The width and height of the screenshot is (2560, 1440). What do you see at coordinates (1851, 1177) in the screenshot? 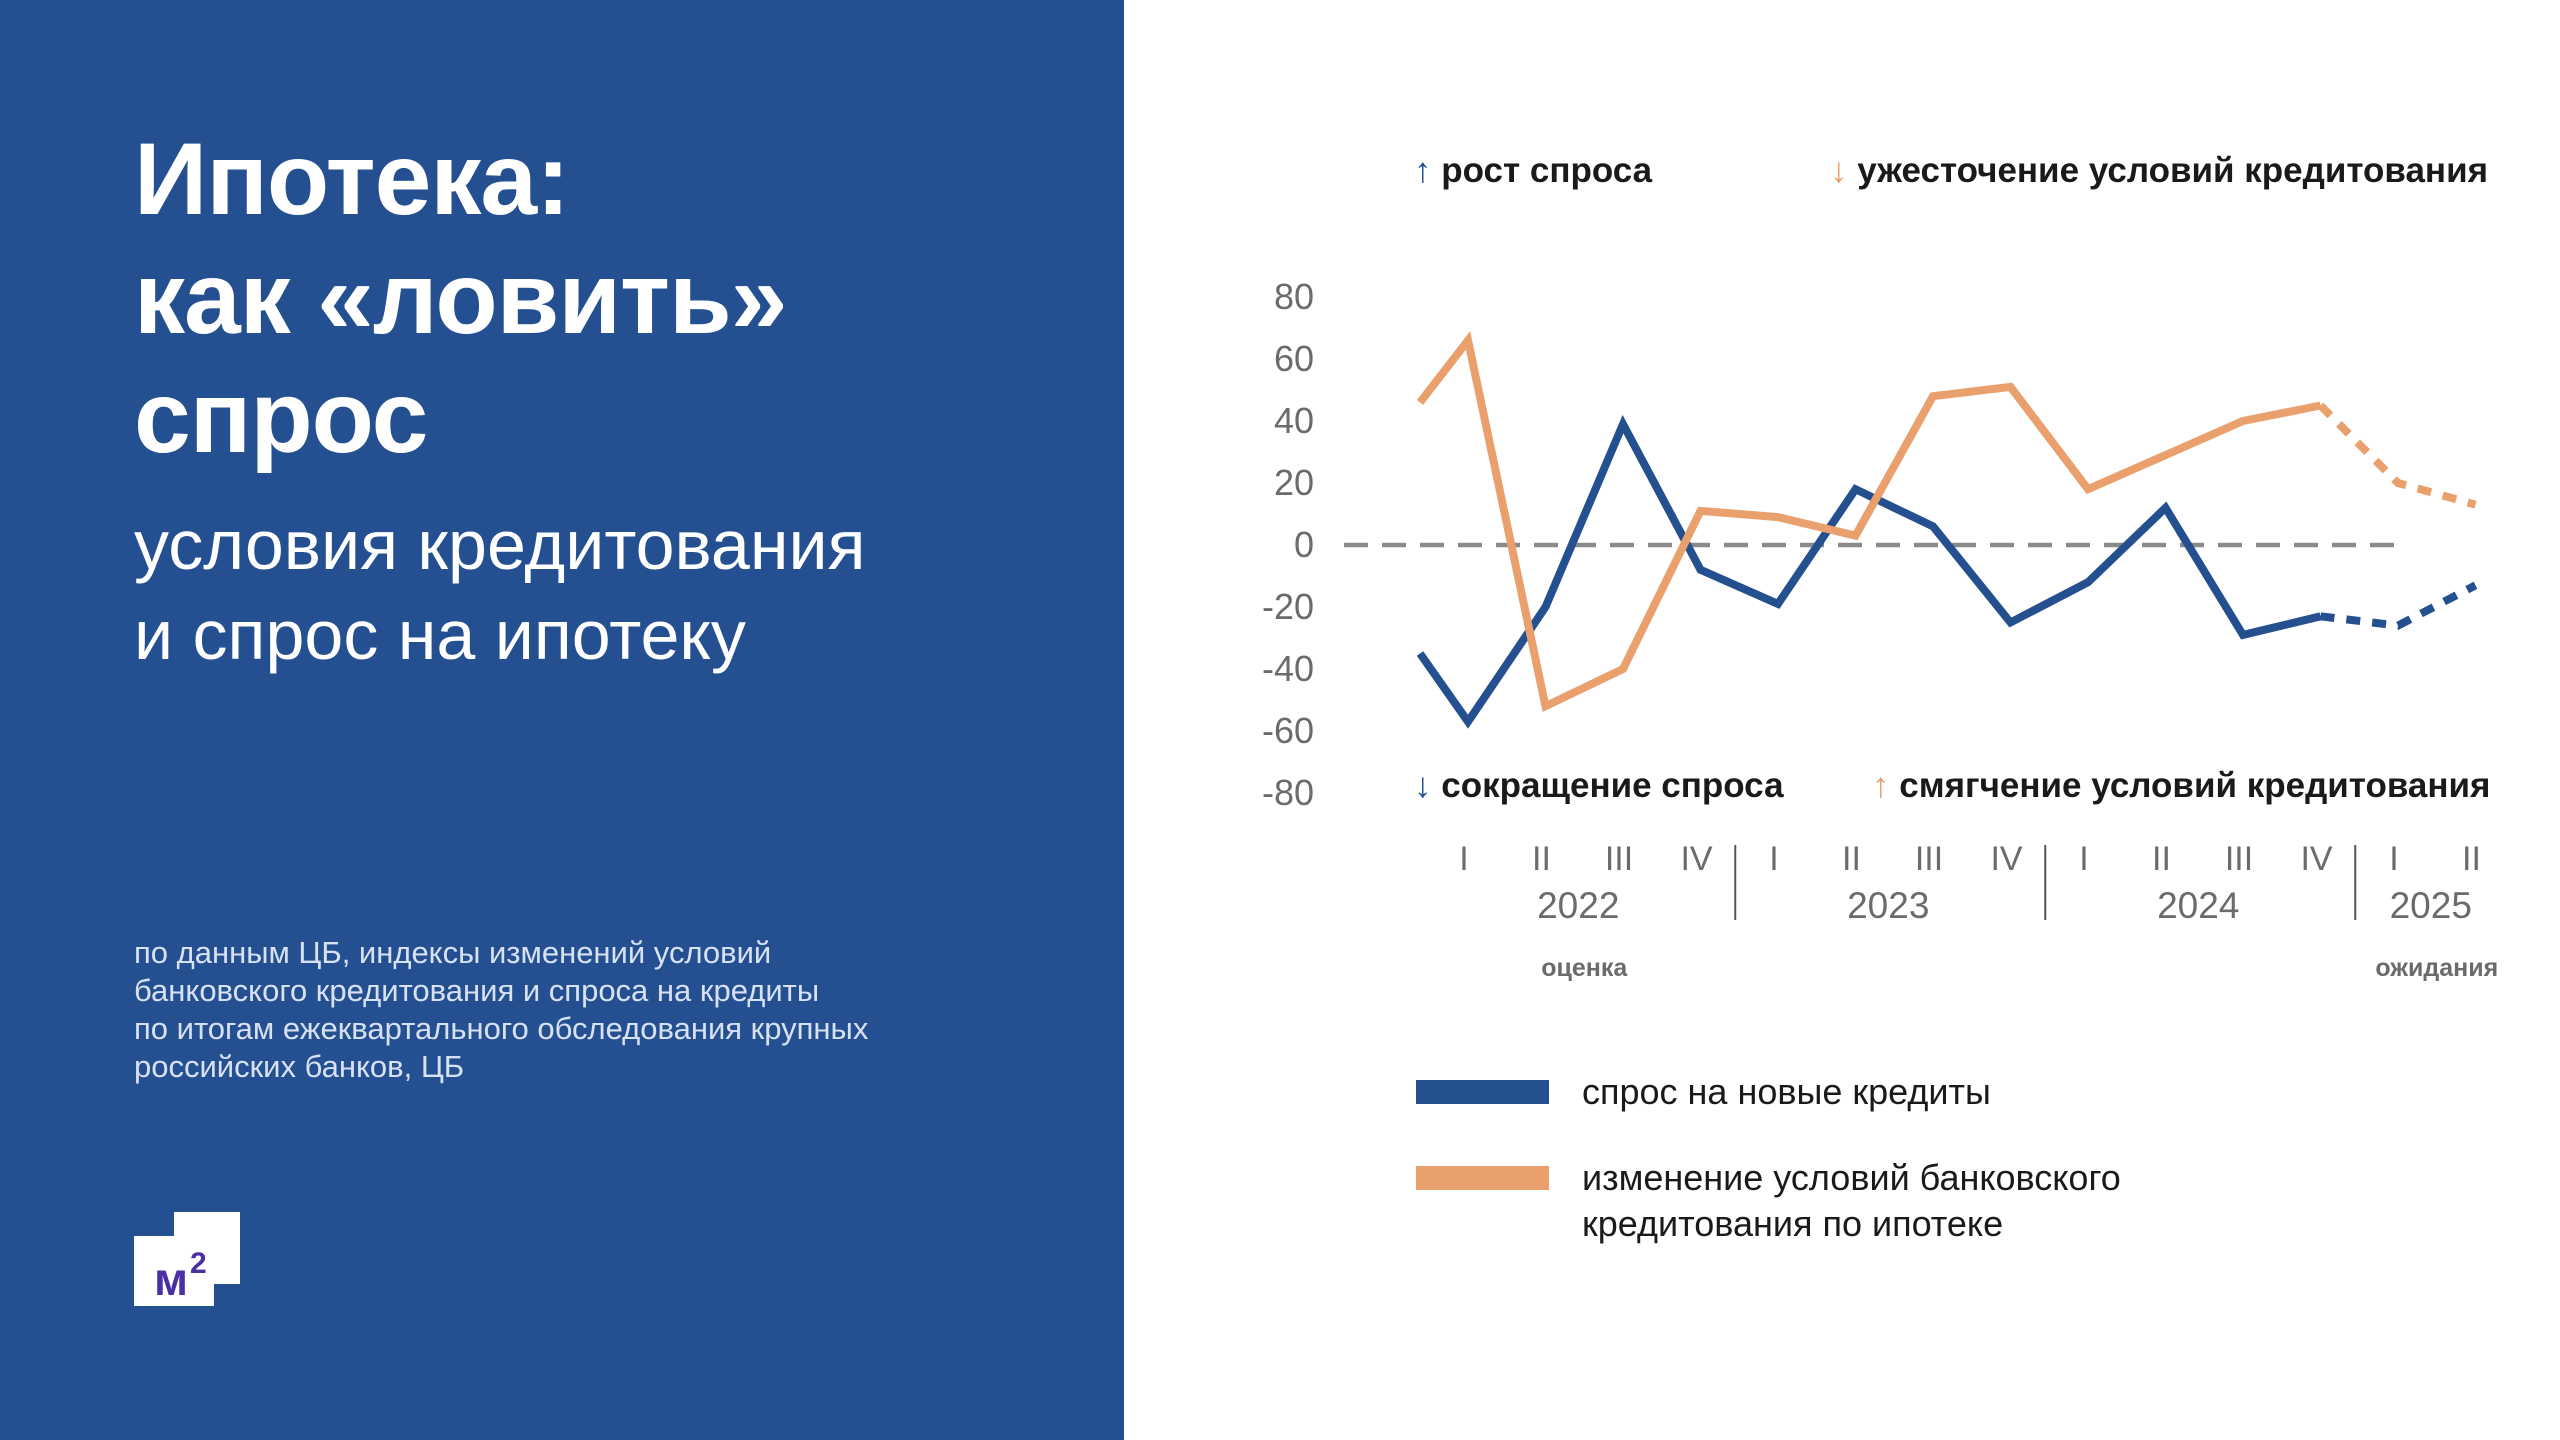
I see `legend-label-line: изменение условий банковского` at bounding box center [1851, 1177].